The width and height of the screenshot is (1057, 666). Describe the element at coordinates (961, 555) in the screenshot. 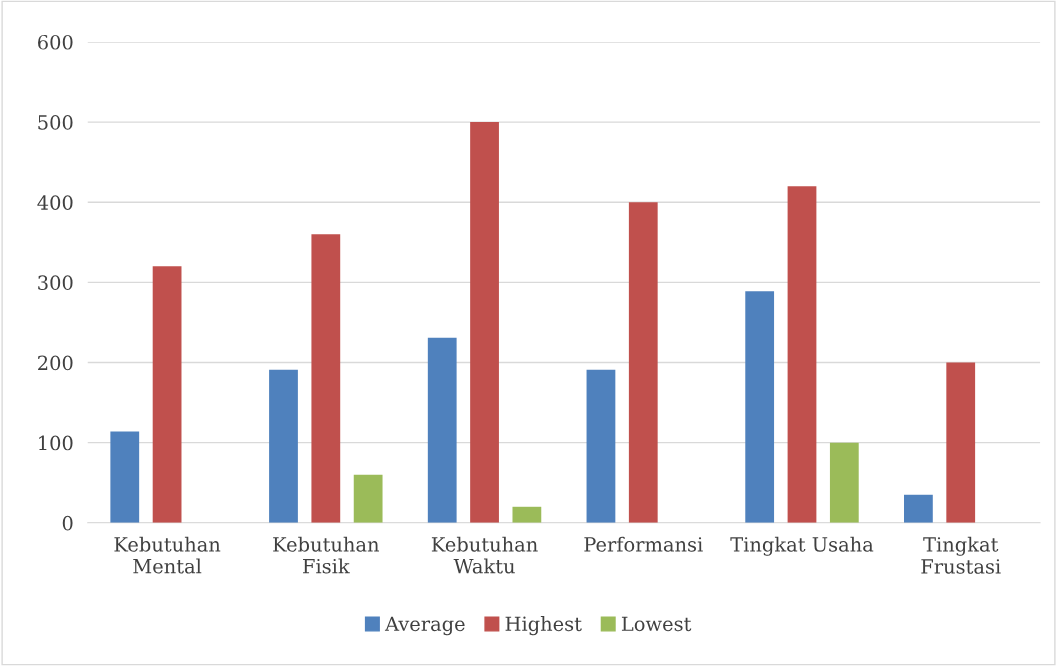

I see `x-tick-label: Tingkat Frustasi` at that location.